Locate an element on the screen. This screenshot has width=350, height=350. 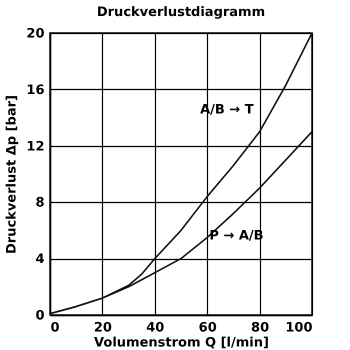
x-tick-label: 40 is located at coordinates (155, 328).